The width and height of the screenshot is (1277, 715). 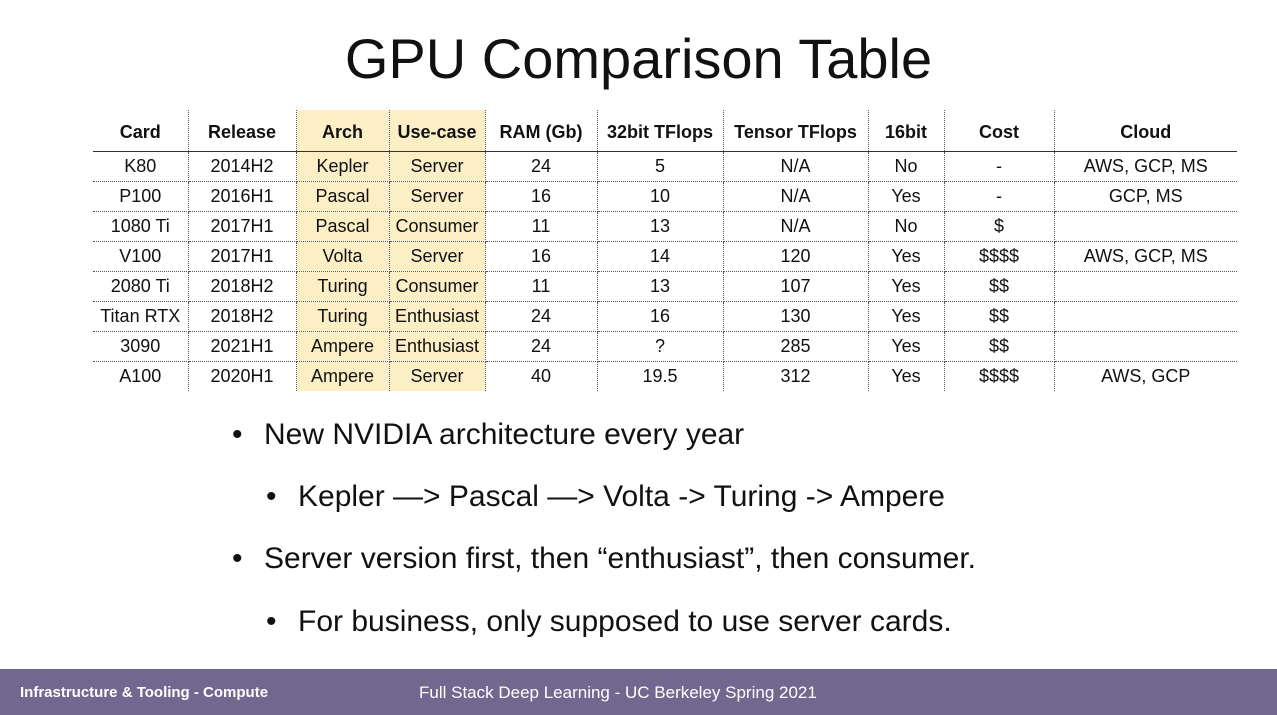 What do you see at coordinates (1145, 131) in the screenshot?
I see `header-cloud: Cloud` at bounding box center [1145, 131].